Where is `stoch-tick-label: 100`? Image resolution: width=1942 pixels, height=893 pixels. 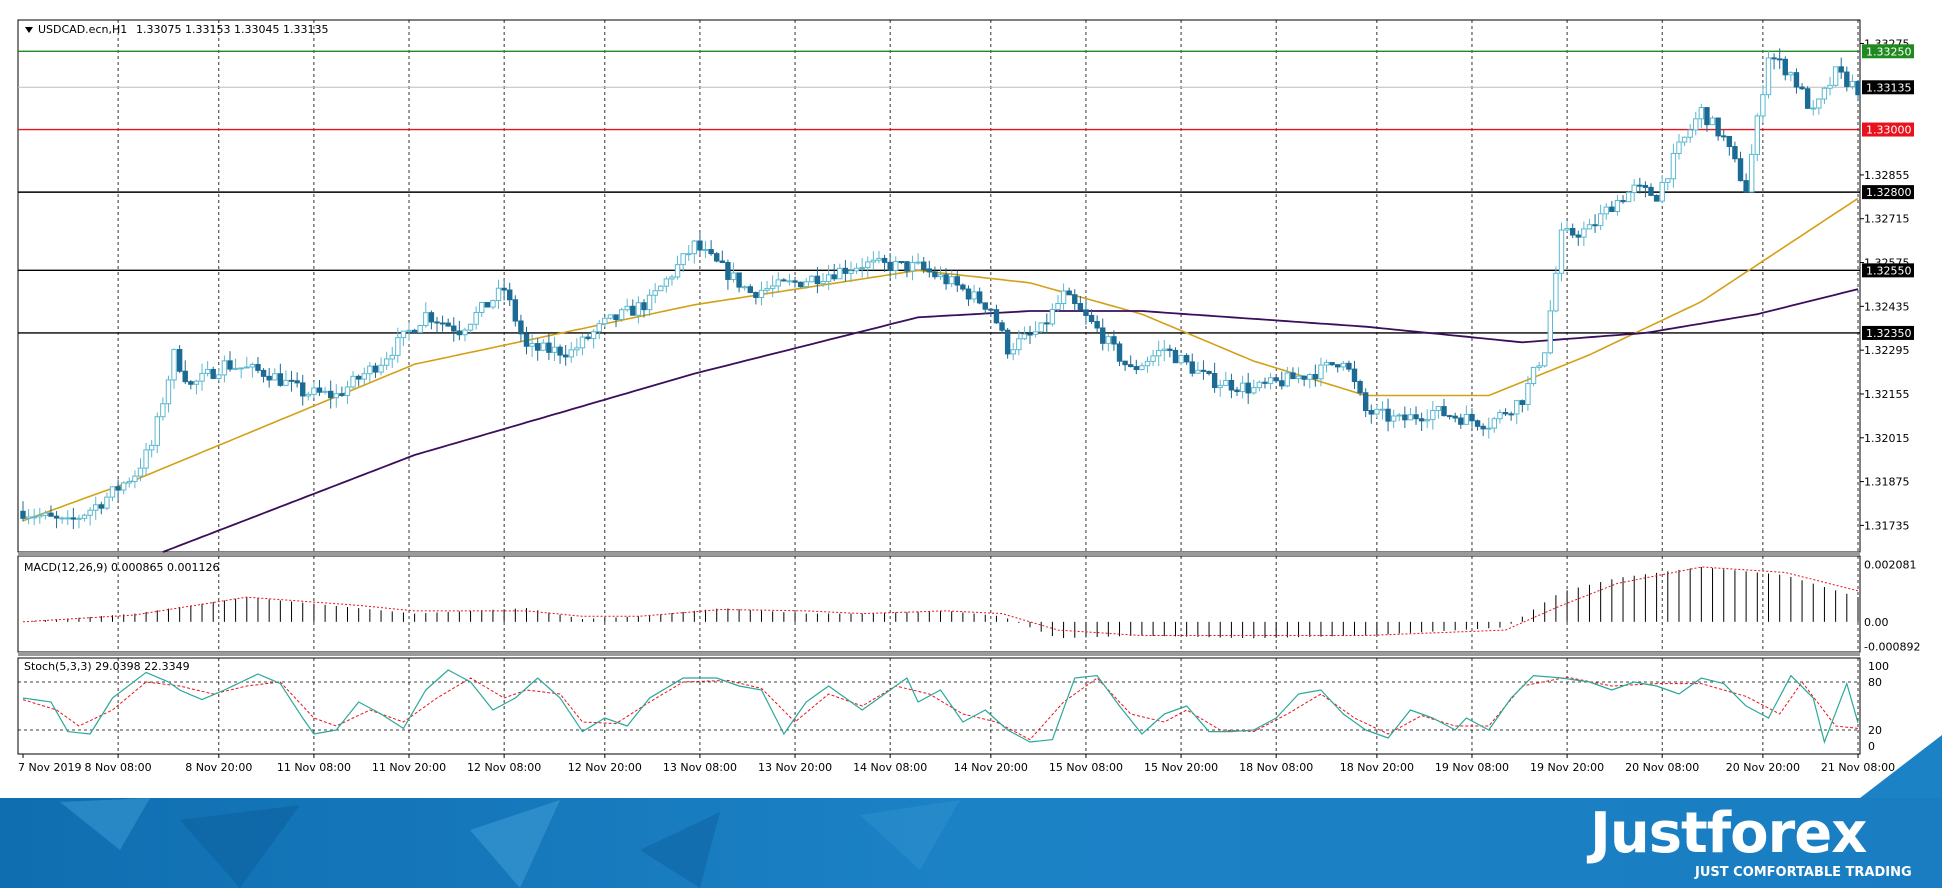 stoch-tick-label: 100 is located at coordinates (1878, 666).